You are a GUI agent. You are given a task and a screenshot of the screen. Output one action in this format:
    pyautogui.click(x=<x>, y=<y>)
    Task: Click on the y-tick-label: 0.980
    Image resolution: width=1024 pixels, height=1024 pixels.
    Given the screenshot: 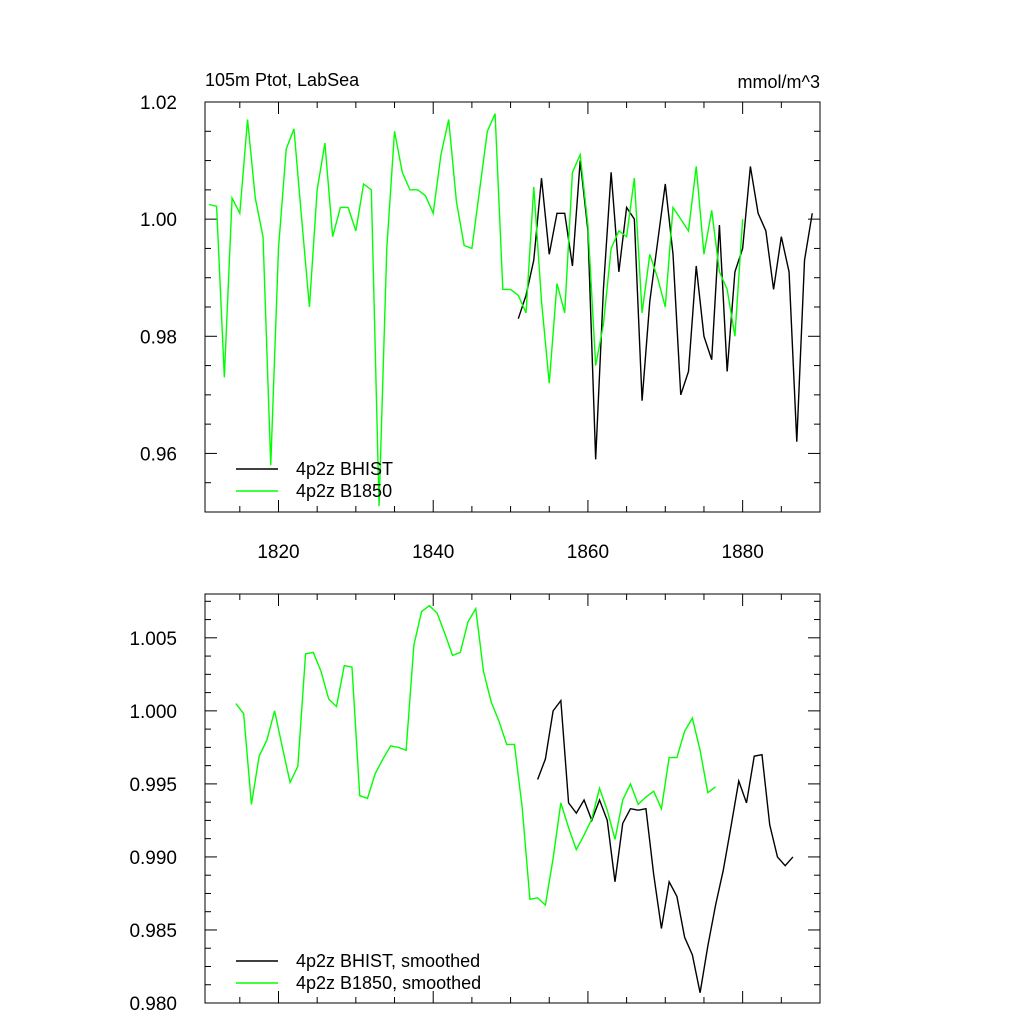 What is the action you would take?
    pyautogui.click(x=153, y=1004)
    